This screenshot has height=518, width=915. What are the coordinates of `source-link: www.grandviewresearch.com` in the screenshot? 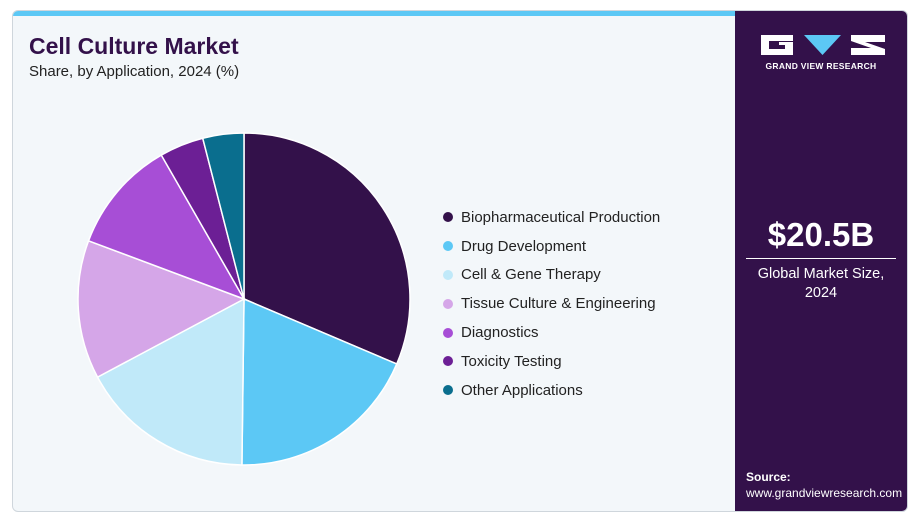 It's located at (824, 493).